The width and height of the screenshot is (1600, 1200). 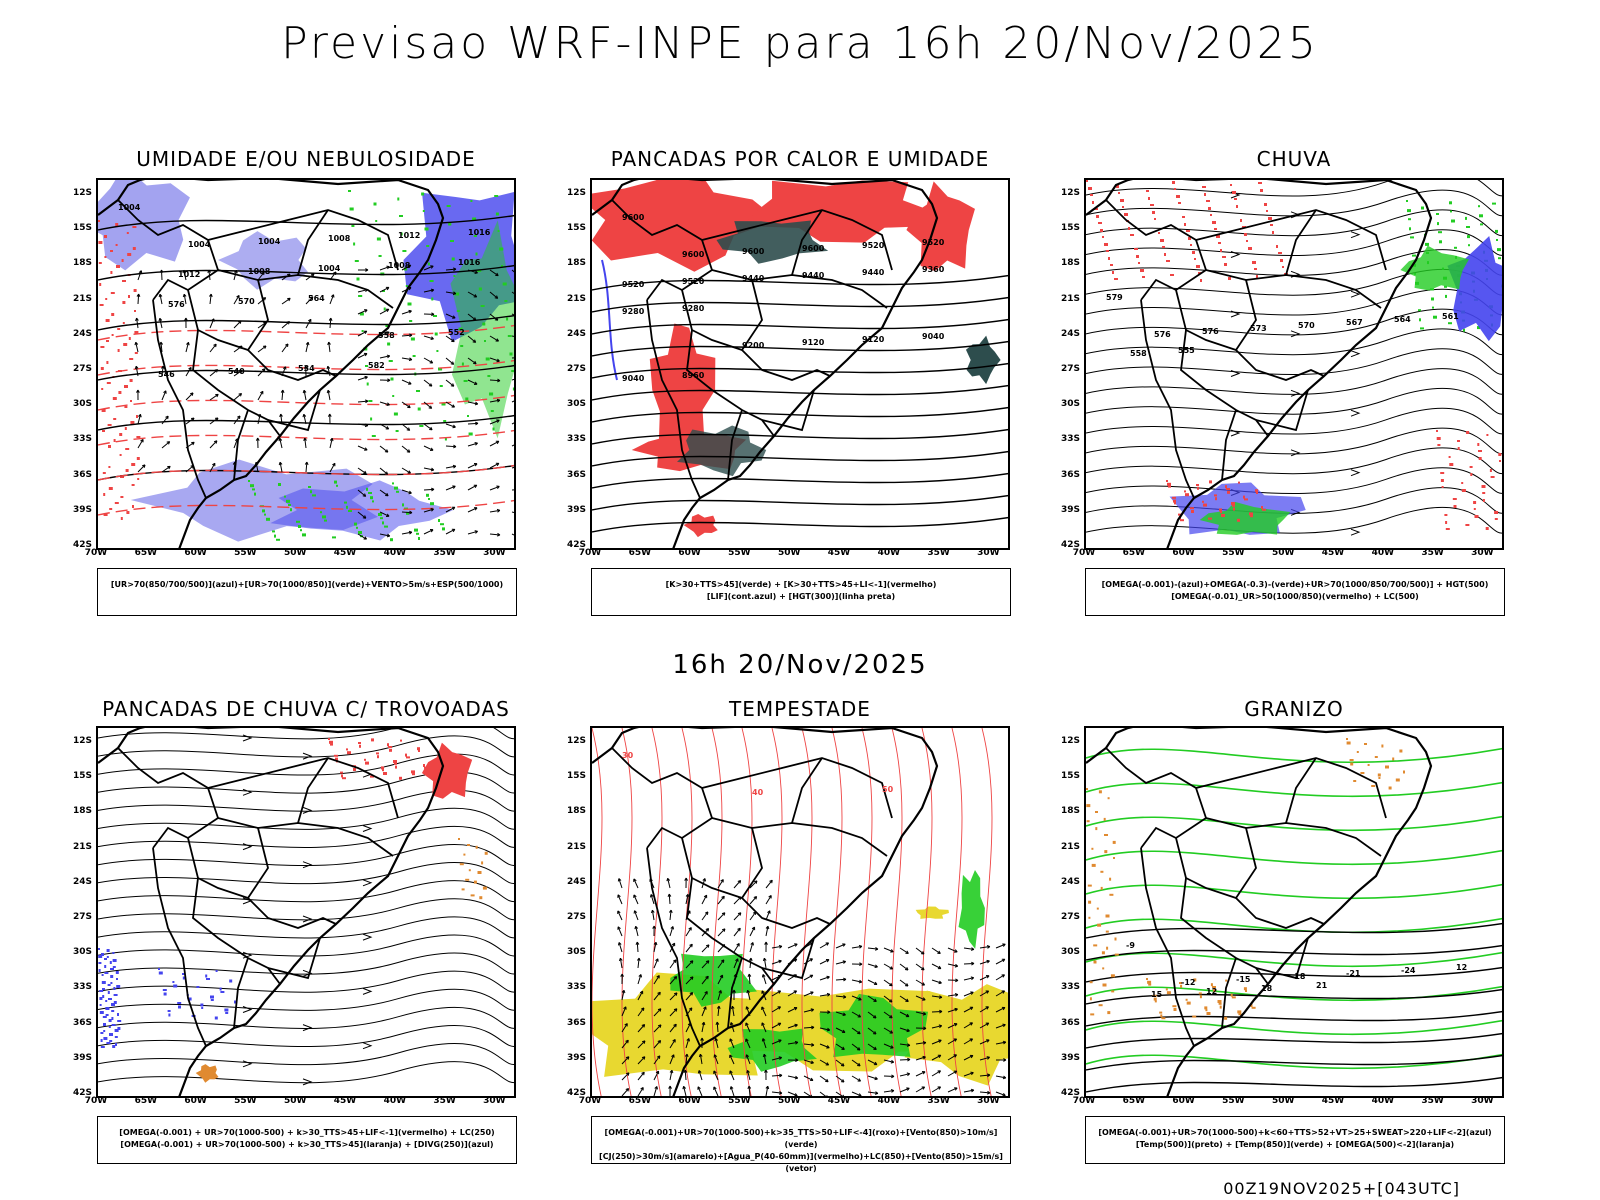 What do you see at coordinates (1341, 1188) in the screenshot?
I see `run-id: 00Z19NOV2025+[043UTC]` at bounding box center [1341, 1188].